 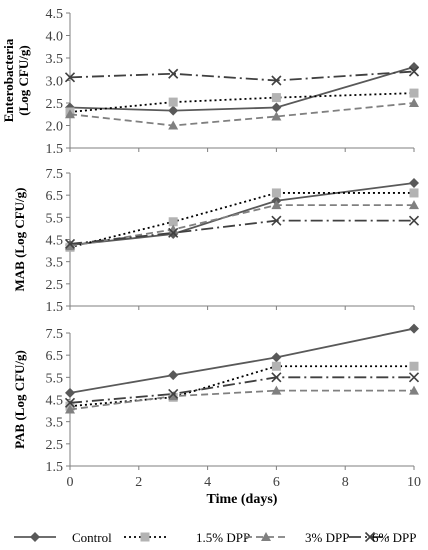 I want to click on y-axis-label: PAB (Log CFU/g), so click(x=19, y=399).